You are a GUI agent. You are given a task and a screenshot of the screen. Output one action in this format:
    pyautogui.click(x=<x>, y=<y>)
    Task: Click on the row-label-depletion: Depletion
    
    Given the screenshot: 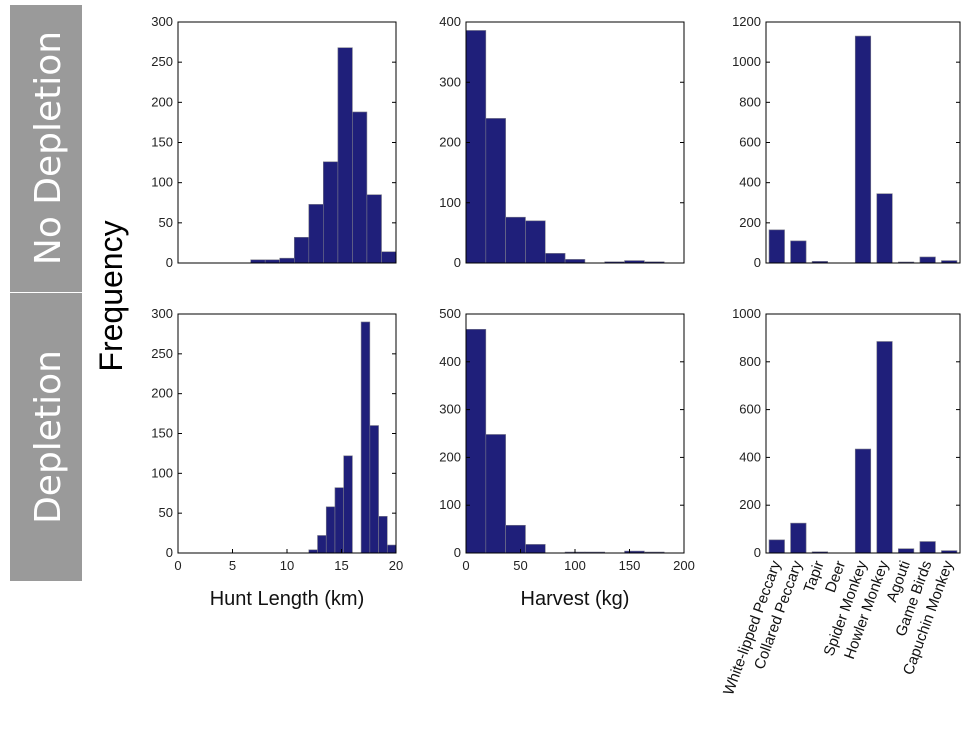 What is the action you would take?
    pyautogui.click(x=48, y=437)
    